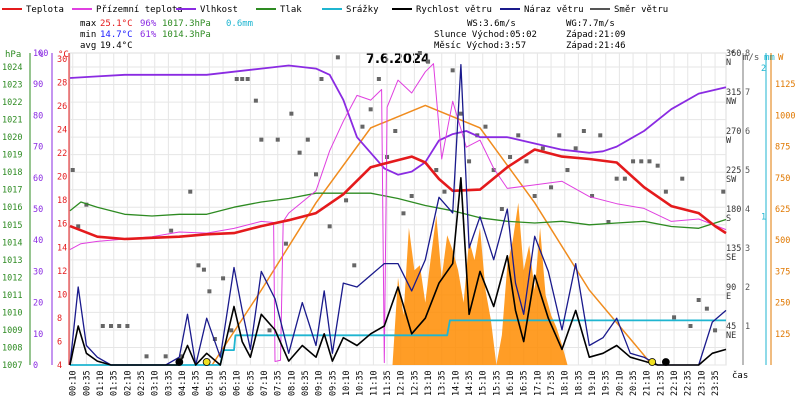  I want to click on series-rain-area, so click(480, 283).